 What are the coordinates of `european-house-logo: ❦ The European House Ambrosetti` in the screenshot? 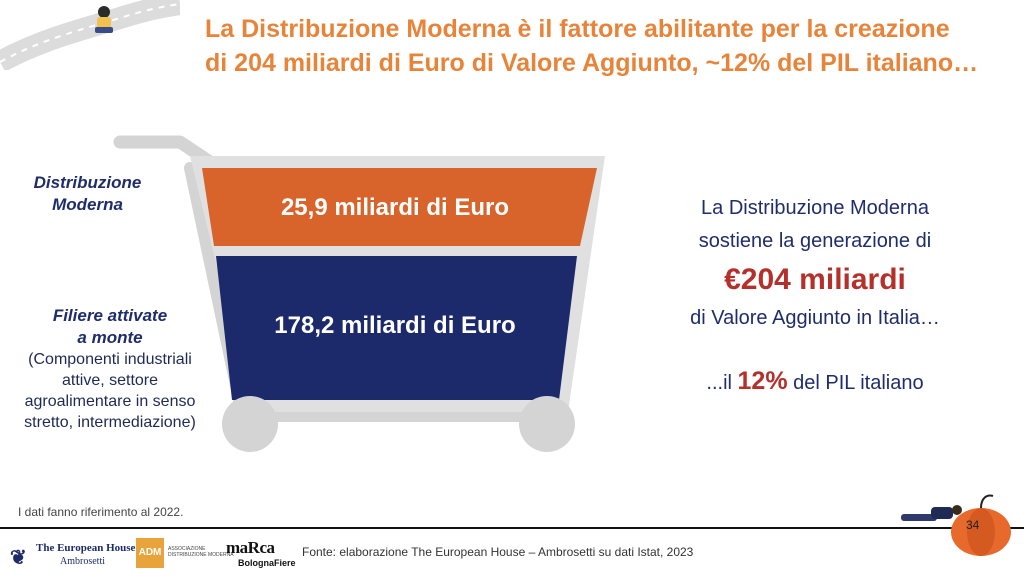 It's located at (72, 555).